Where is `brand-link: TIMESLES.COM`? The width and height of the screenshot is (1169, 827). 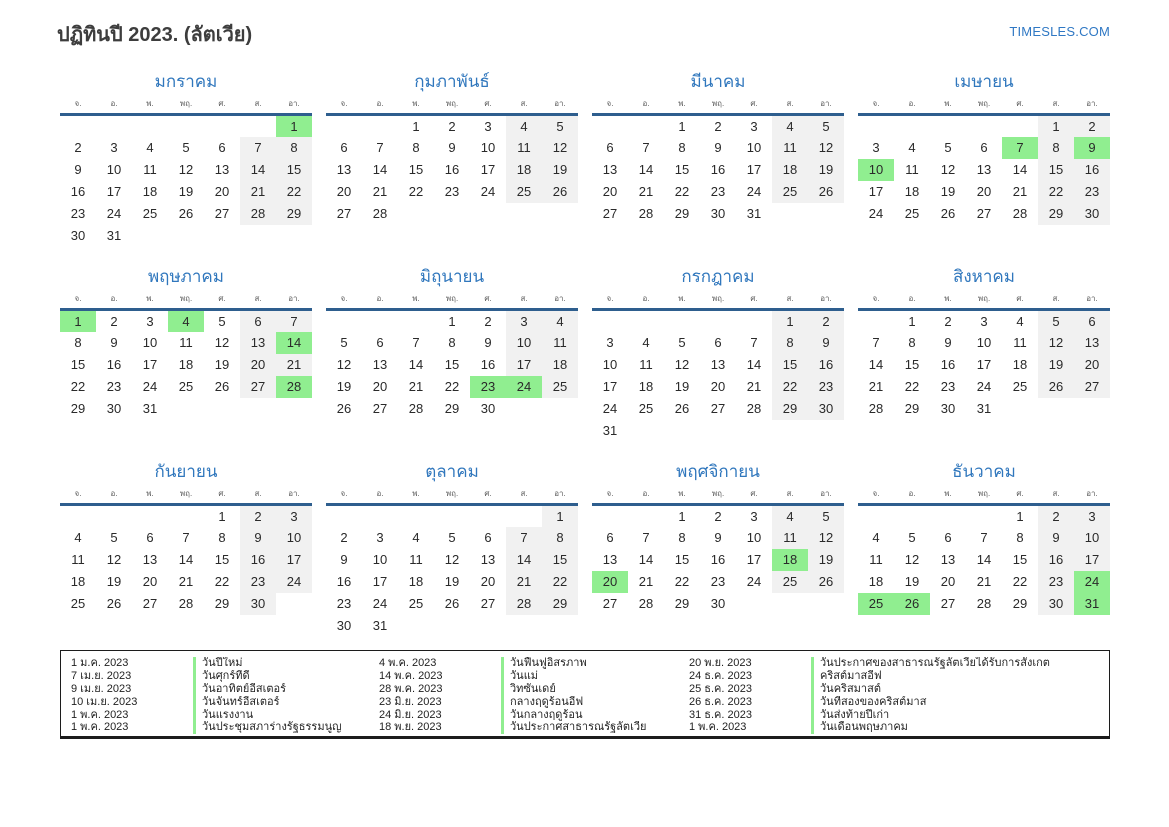 brand-link: TIMESLES.COM is located at coordinates (1059, 31).